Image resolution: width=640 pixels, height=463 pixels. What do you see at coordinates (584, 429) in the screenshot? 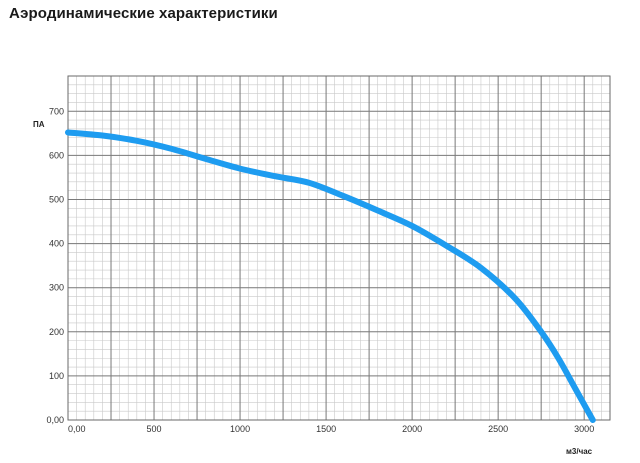
I see `x-tick-label: 3000` at bounding box center [584, 429].